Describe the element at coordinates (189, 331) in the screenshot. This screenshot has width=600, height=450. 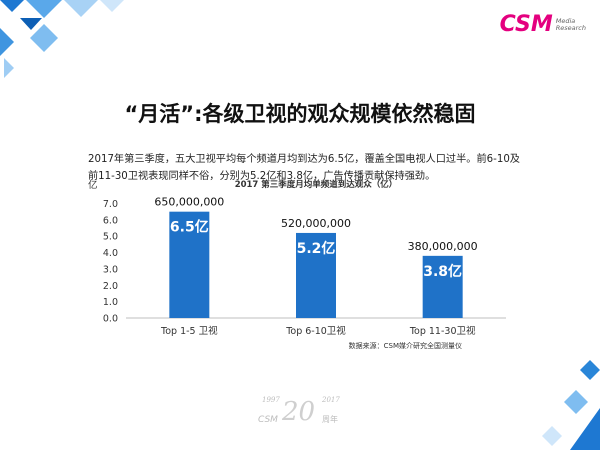
I see `x-tick-label: Top 1-5 卫视` at that location.